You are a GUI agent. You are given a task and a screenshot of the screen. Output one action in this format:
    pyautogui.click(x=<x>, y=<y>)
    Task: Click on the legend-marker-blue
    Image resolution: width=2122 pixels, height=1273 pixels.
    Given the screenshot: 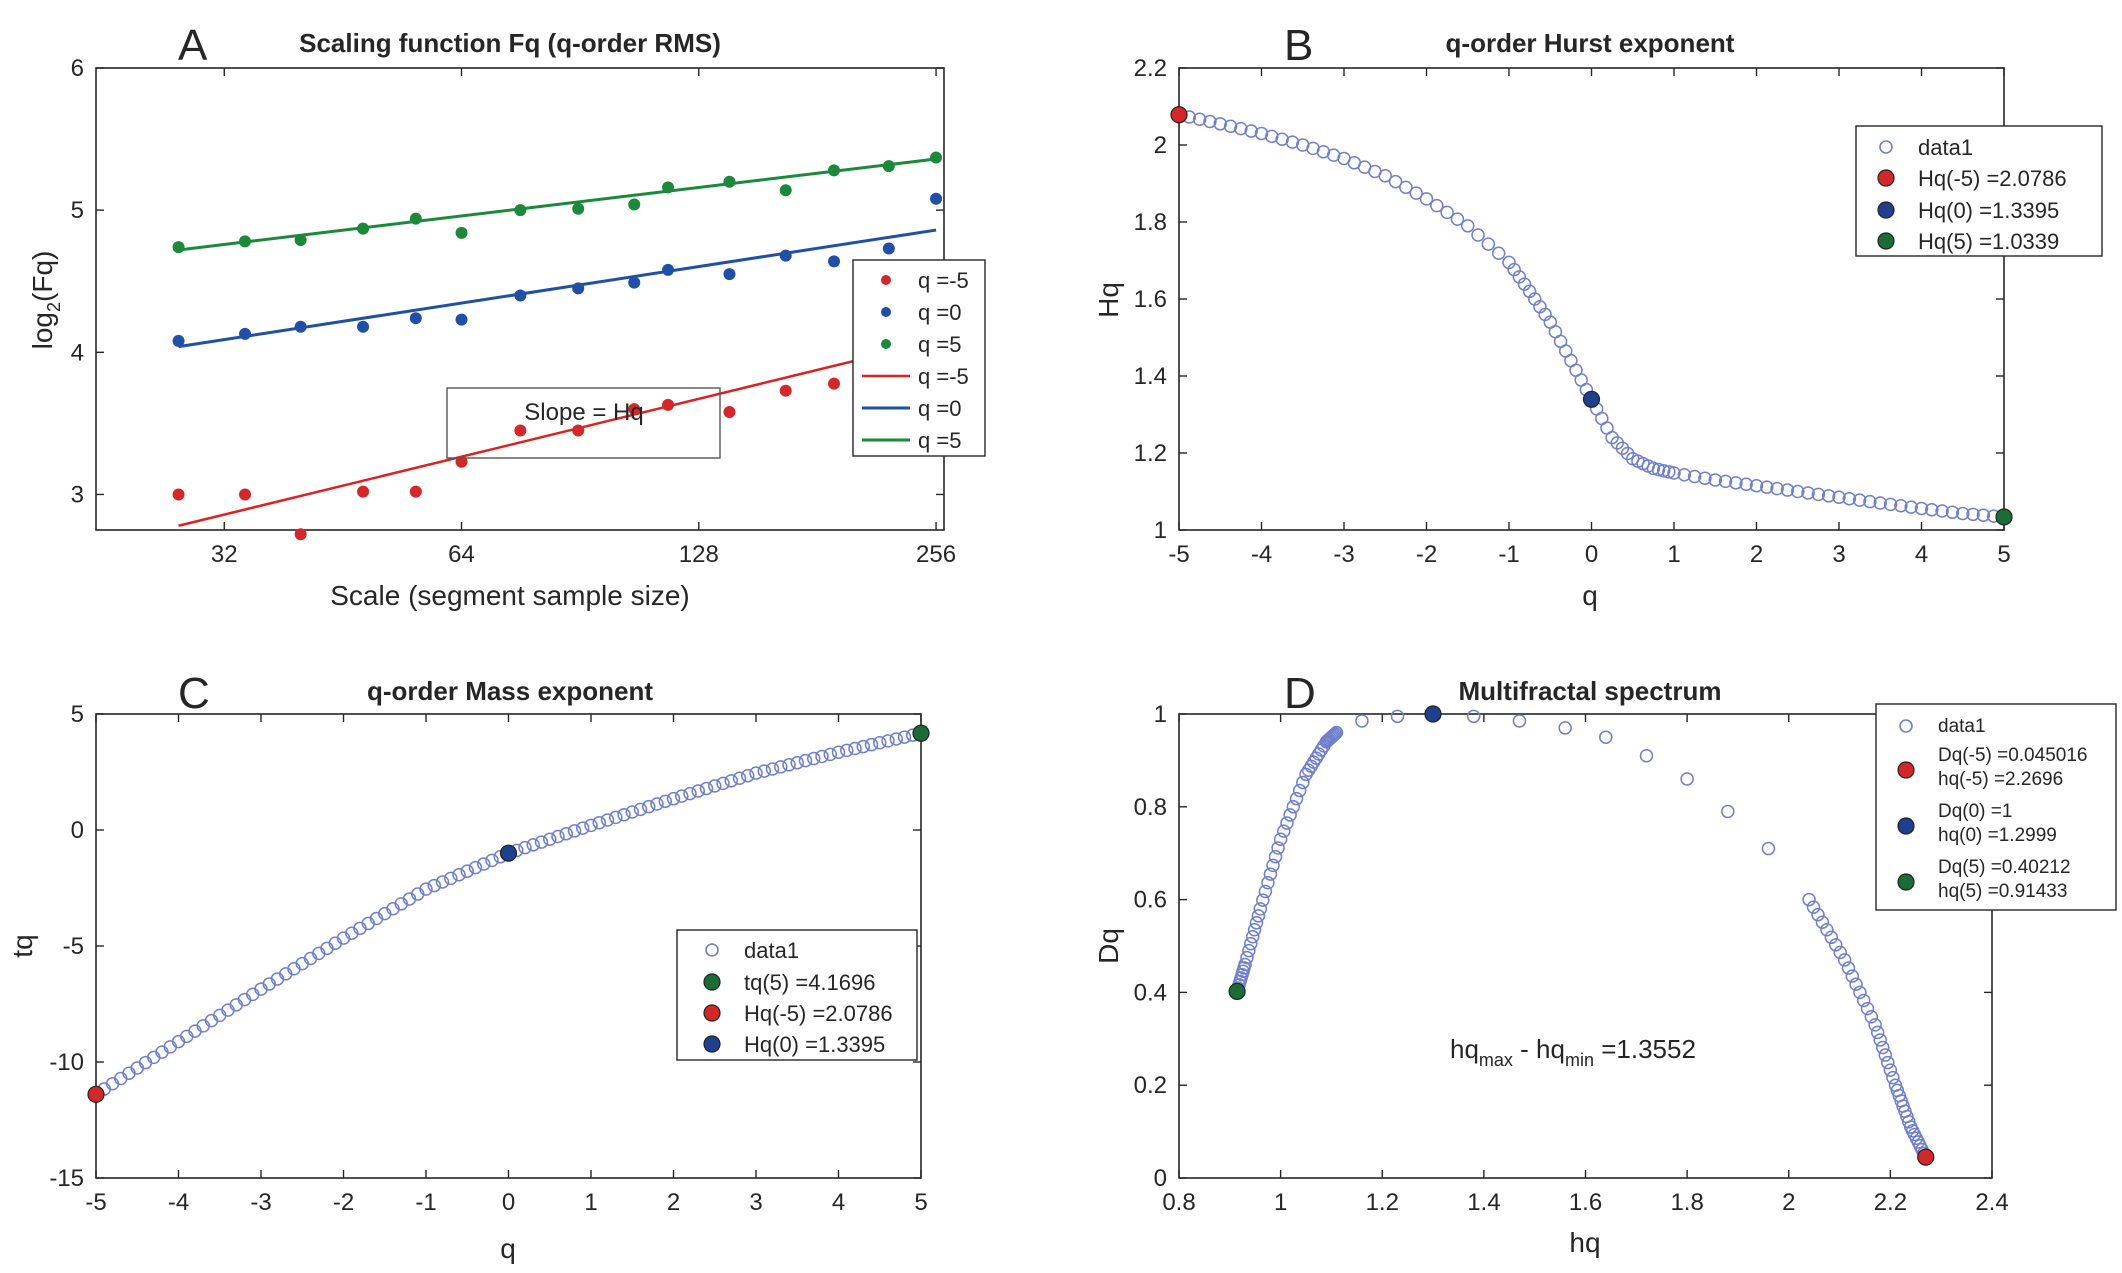 What is the action you would take?
    pyautogui.click(x=1906, y=826)
    